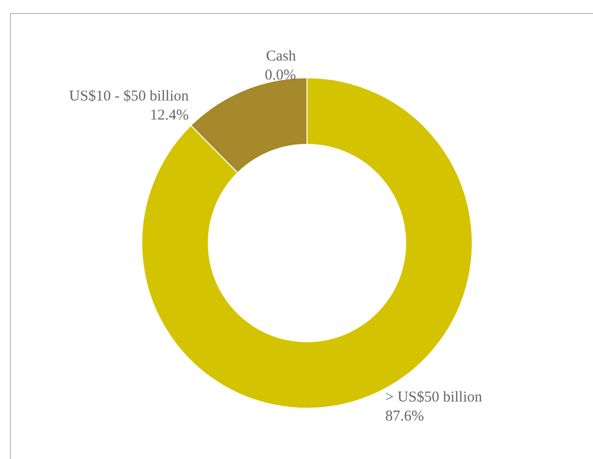  What do you see at coordinates (404, 416) in the screenshot?
I see `data-label: 87.6%` at bounding box center [404, 416].